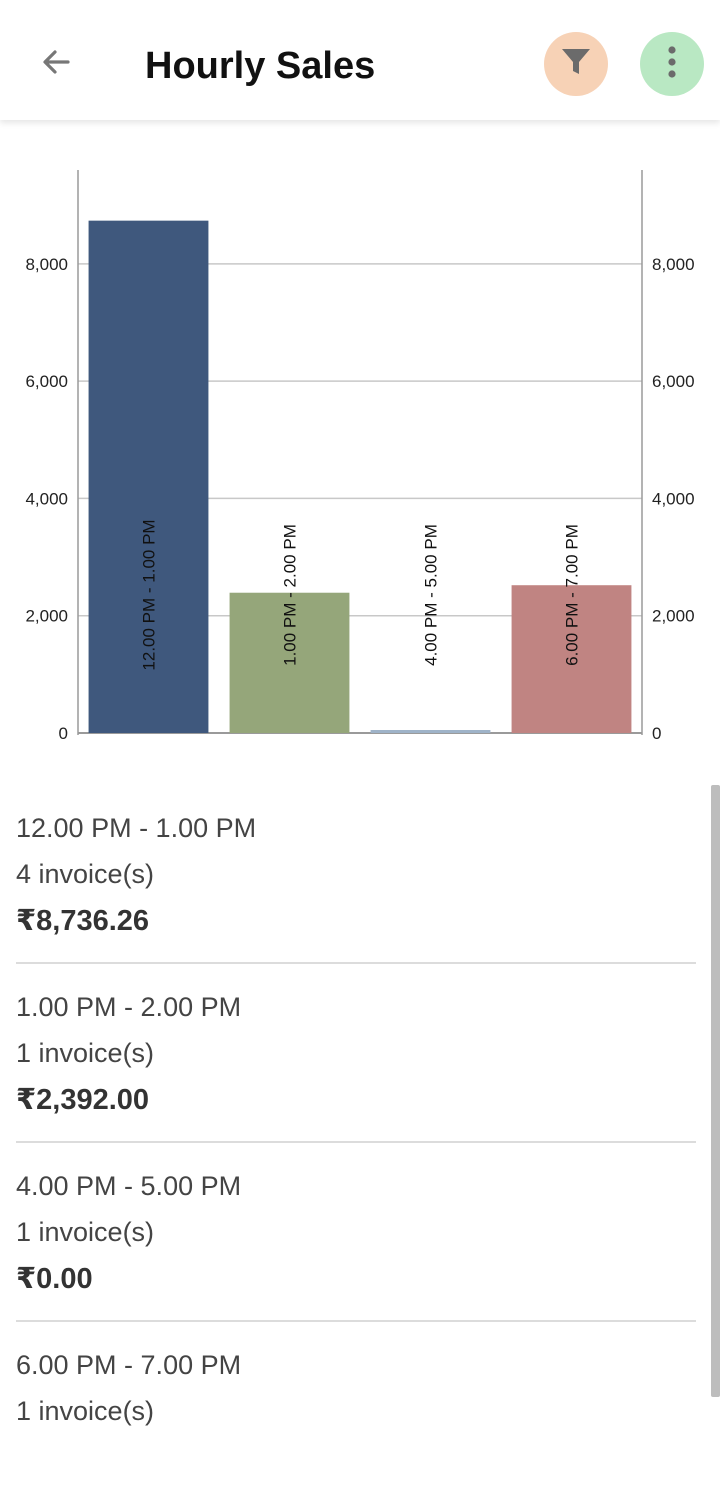 The image size is (720, 1501). Describe the element at coordinates (673, 616) in the screenshot. I see `y-tick-label-right: 2,000` at that location.